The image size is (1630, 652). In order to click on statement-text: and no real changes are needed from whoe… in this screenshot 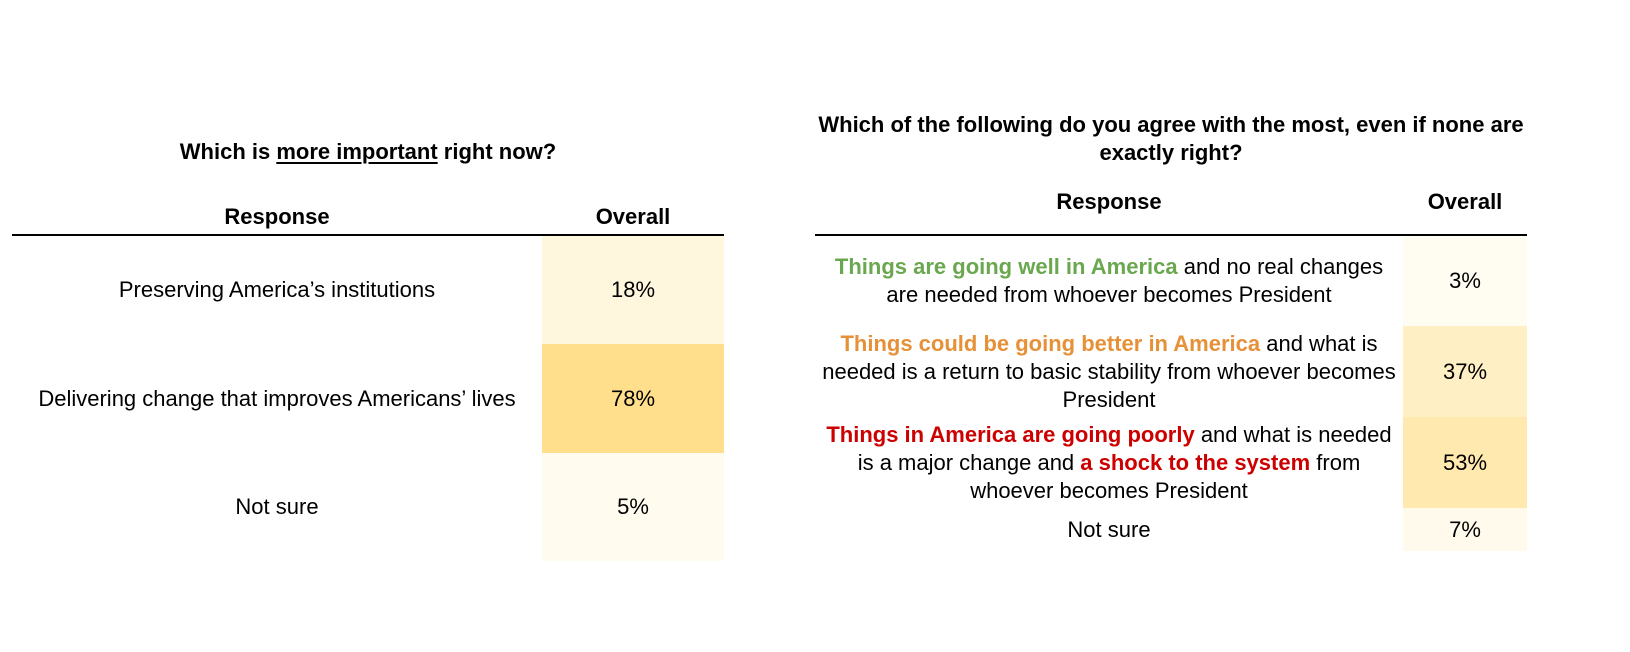, I will do `click(1135, 280)`.